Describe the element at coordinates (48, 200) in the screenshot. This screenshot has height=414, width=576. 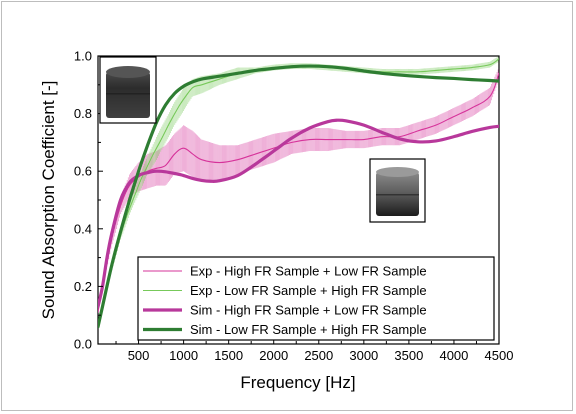
I see `y-axis-title: Sound Absorption Coefficient [-]` at that location.